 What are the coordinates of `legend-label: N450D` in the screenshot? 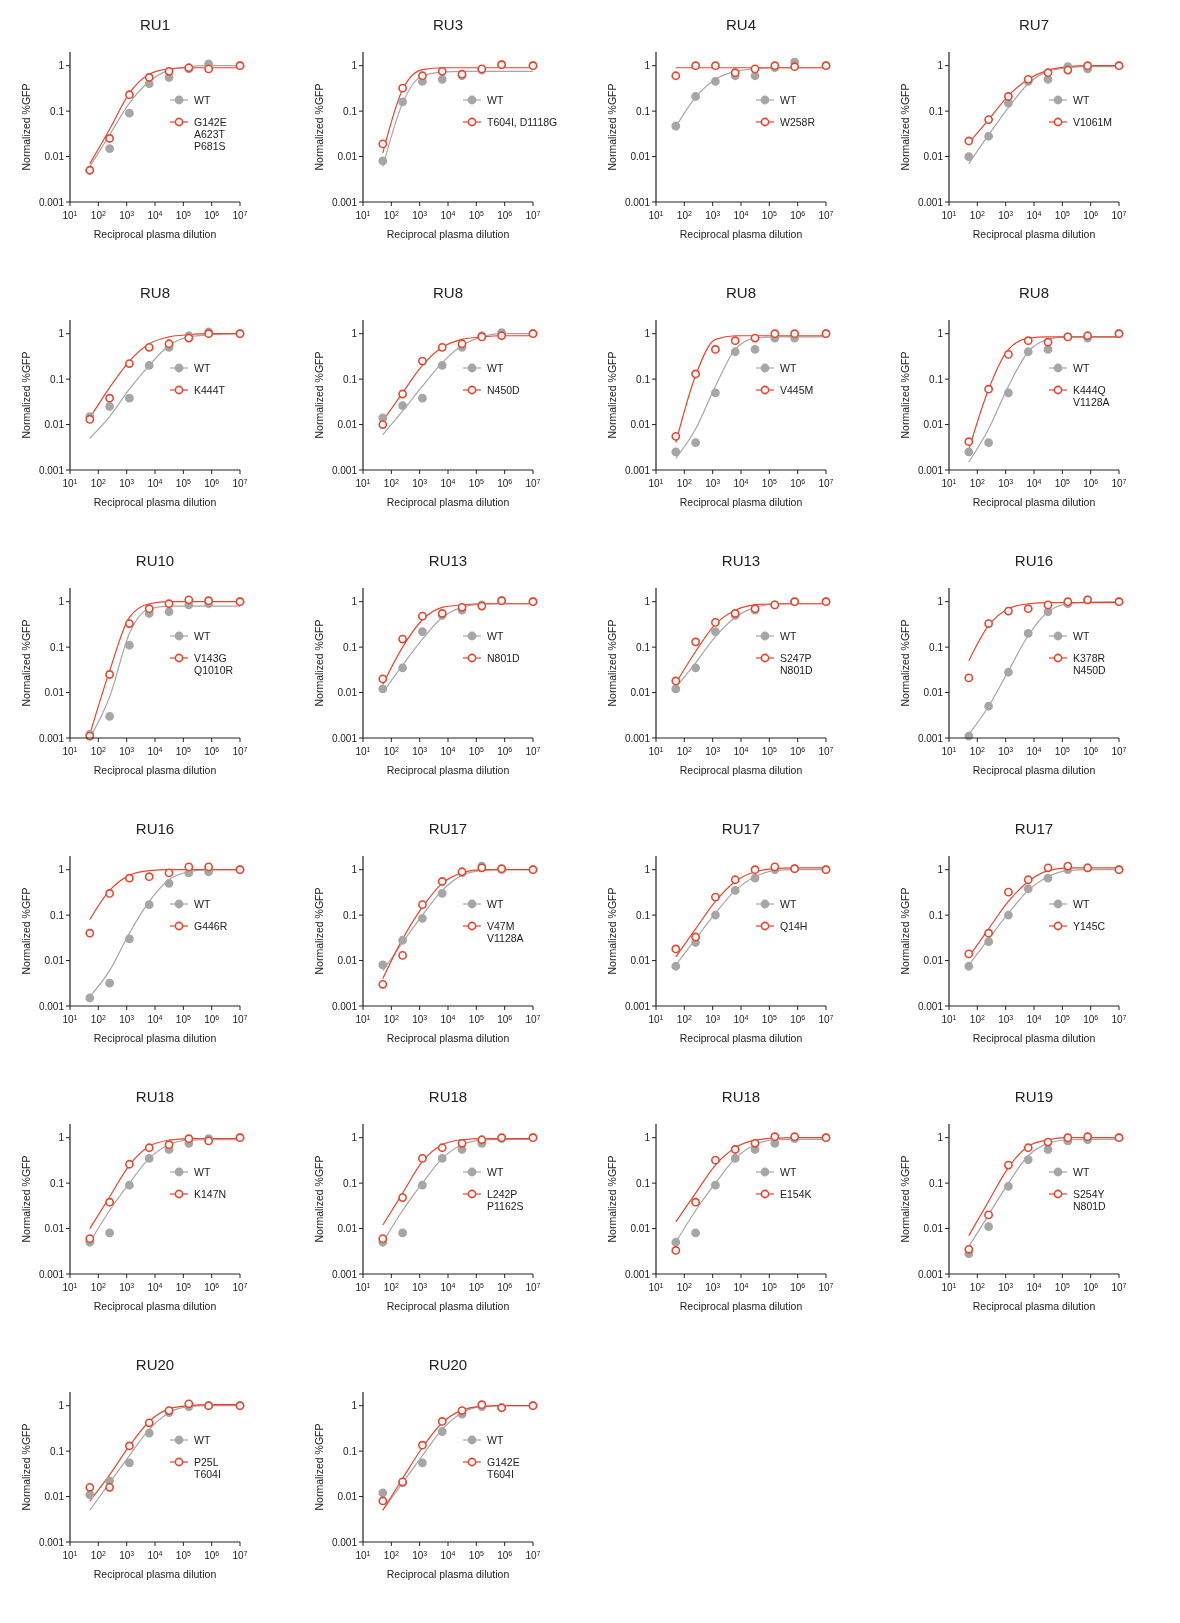 It's located at (504, 389).